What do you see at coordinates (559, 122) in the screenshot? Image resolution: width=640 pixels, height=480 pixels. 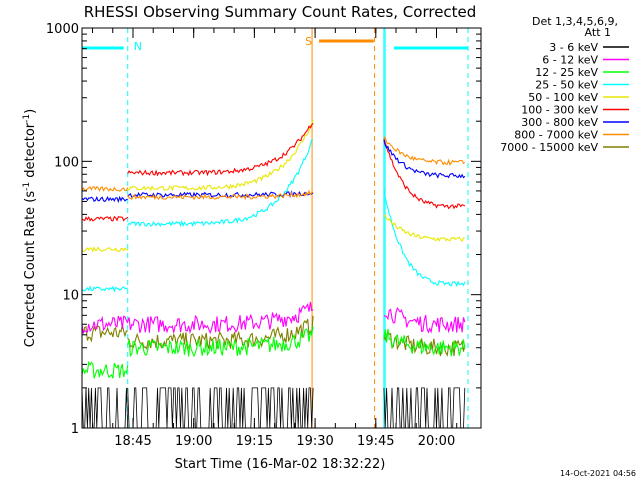 I see `legend-label: 300 - 800 keV` at bounding box center [559, 122].